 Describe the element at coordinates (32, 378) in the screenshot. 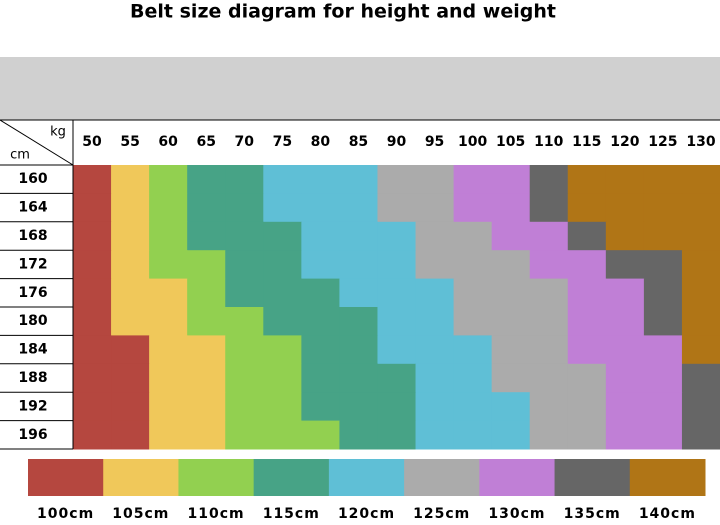

I see `height-label: 188` at that location.